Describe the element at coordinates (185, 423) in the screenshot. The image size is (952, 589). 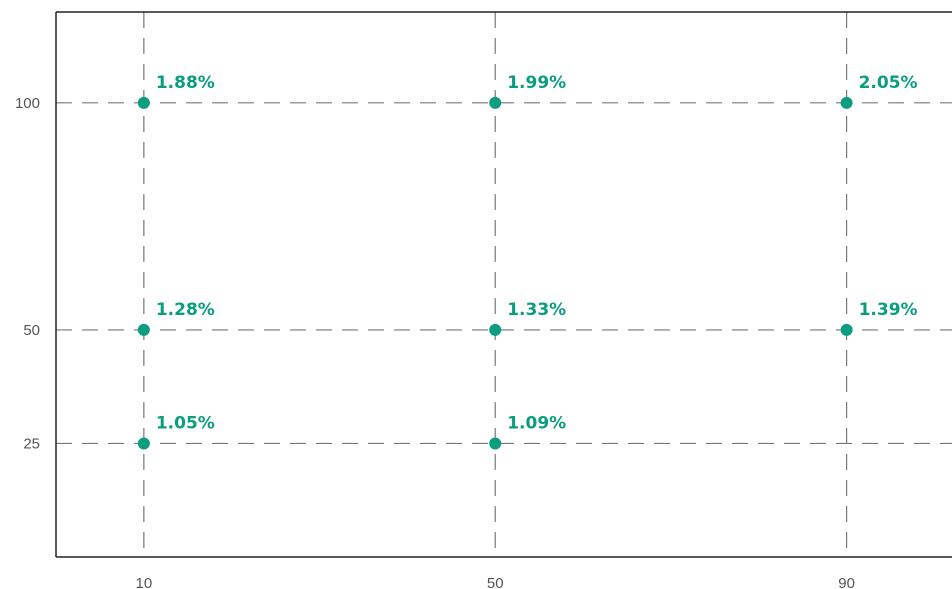
I see `data-label: 1.05%` at that location.